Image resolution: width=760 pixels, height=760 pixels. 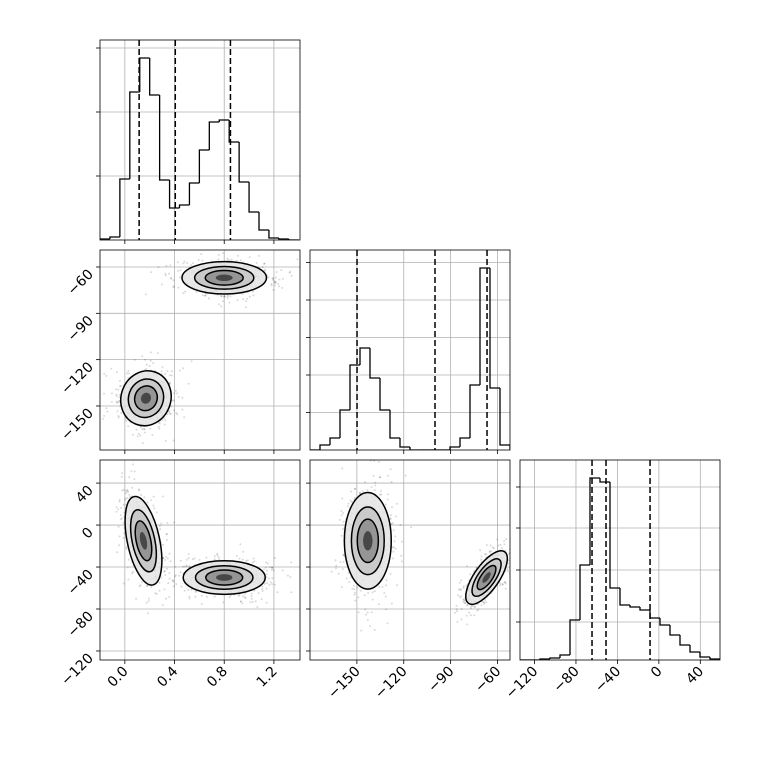 I want to click on x-tick-label: −90, so click(x=441, y=680).